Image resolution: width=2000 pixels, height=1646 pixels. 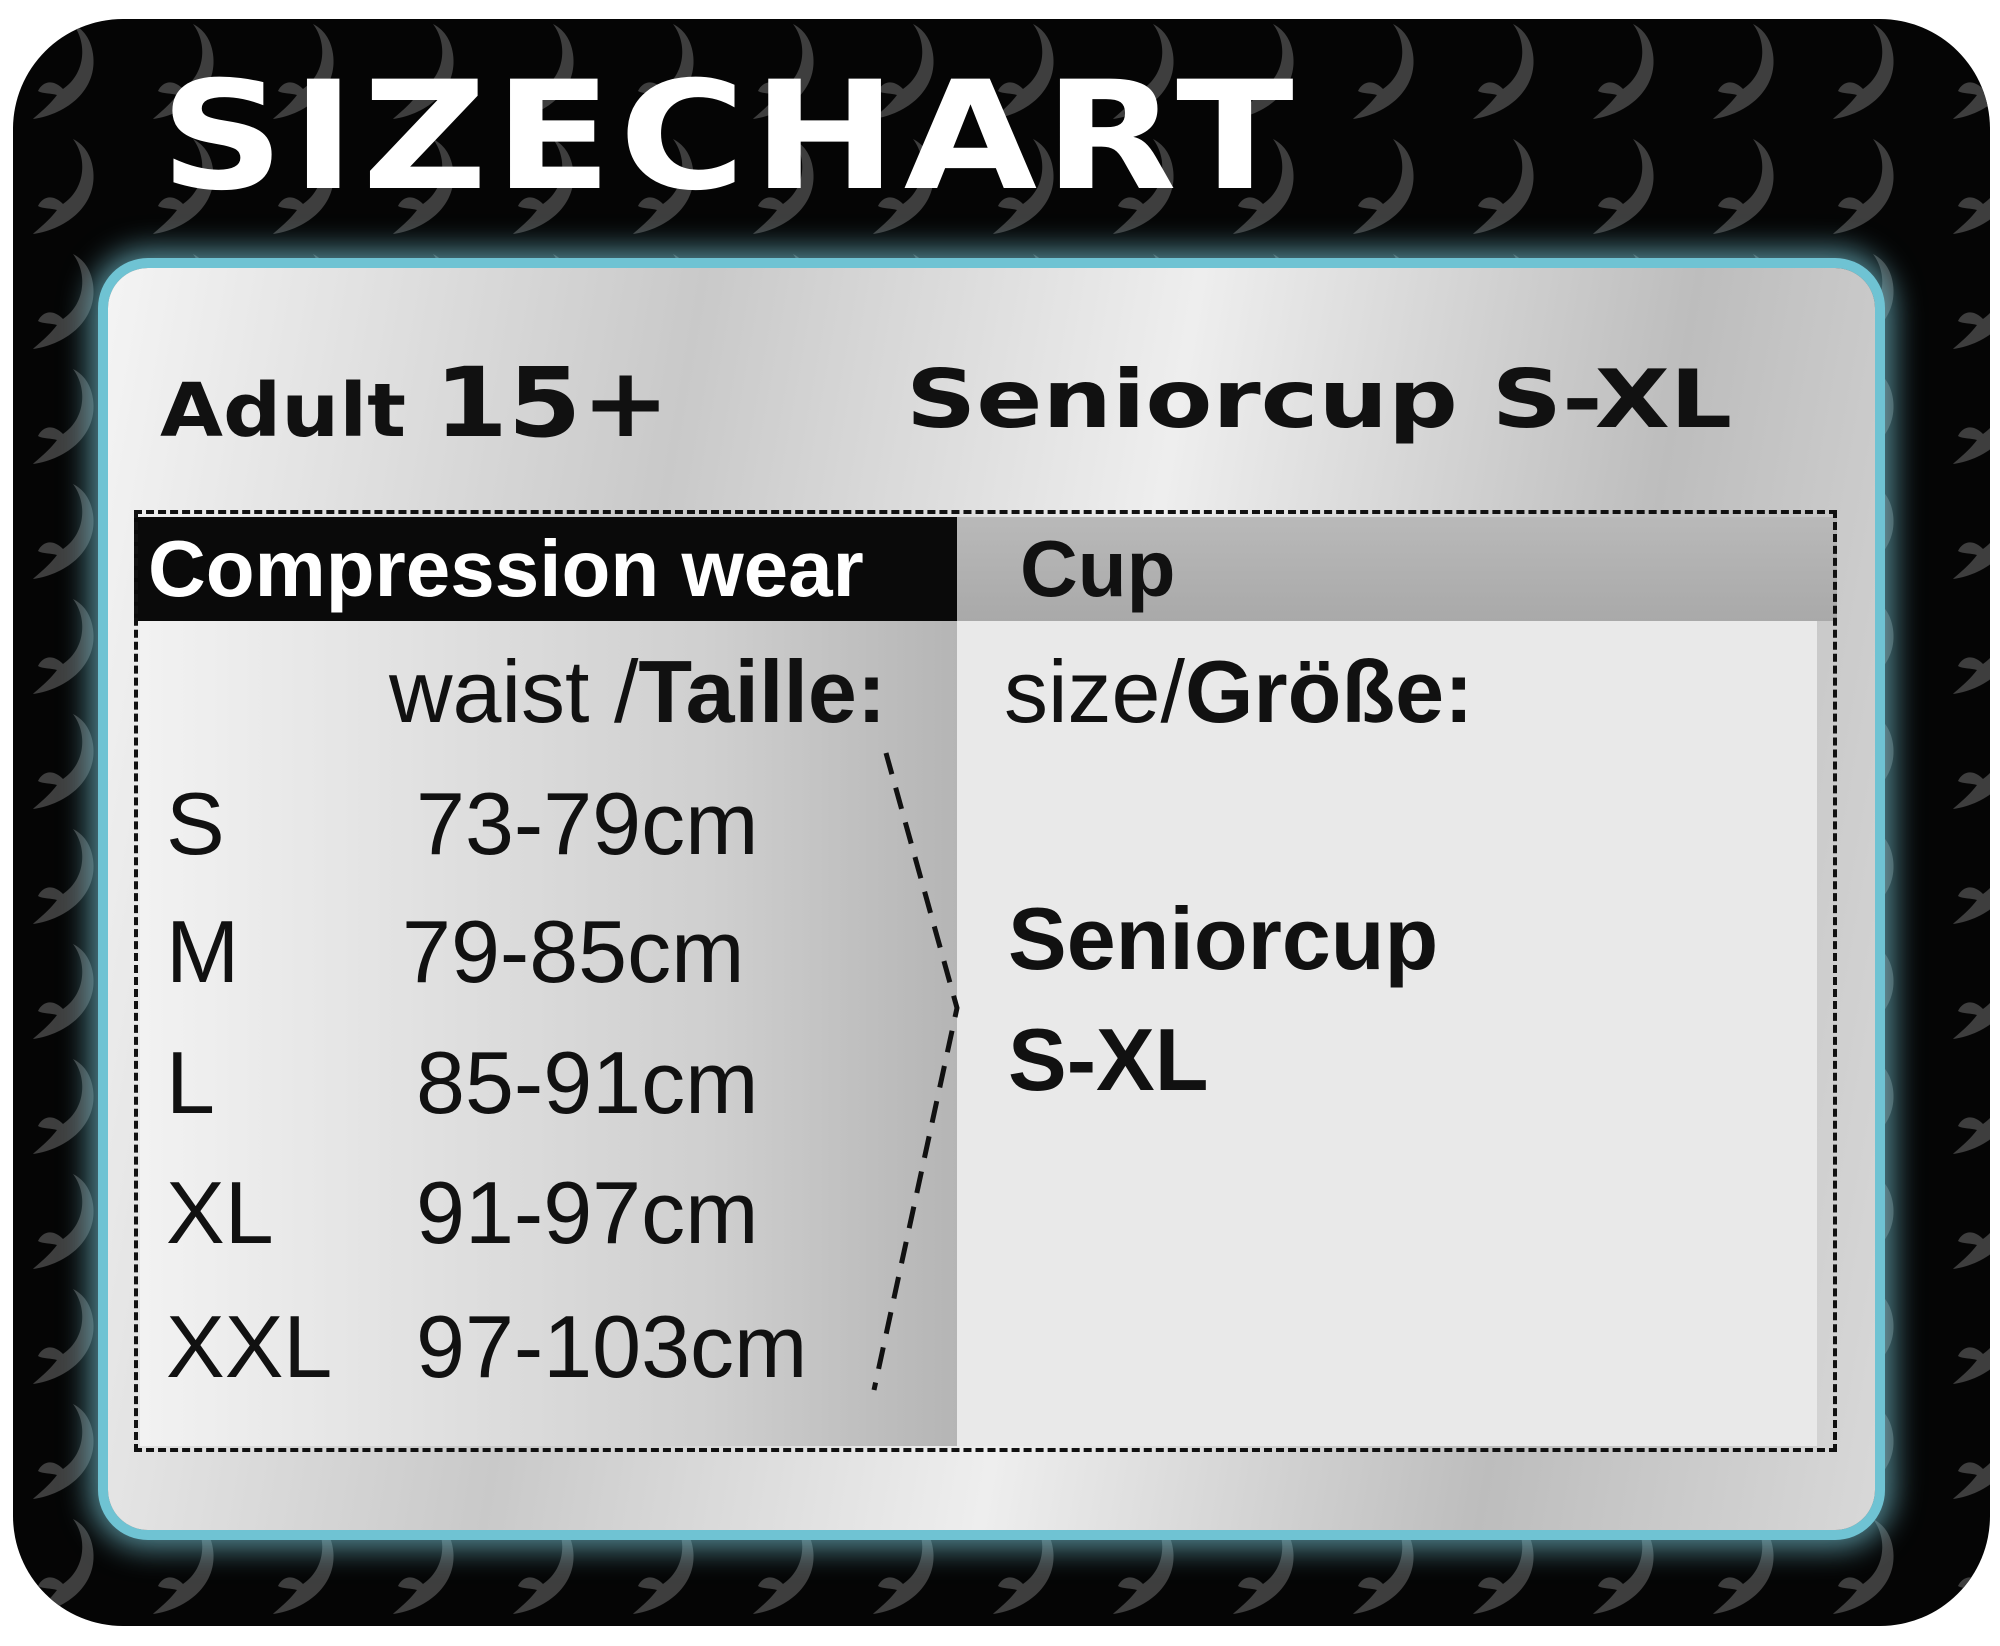 I want to click on table-row: XL 91-97cm, so click(x=516, y=1219).